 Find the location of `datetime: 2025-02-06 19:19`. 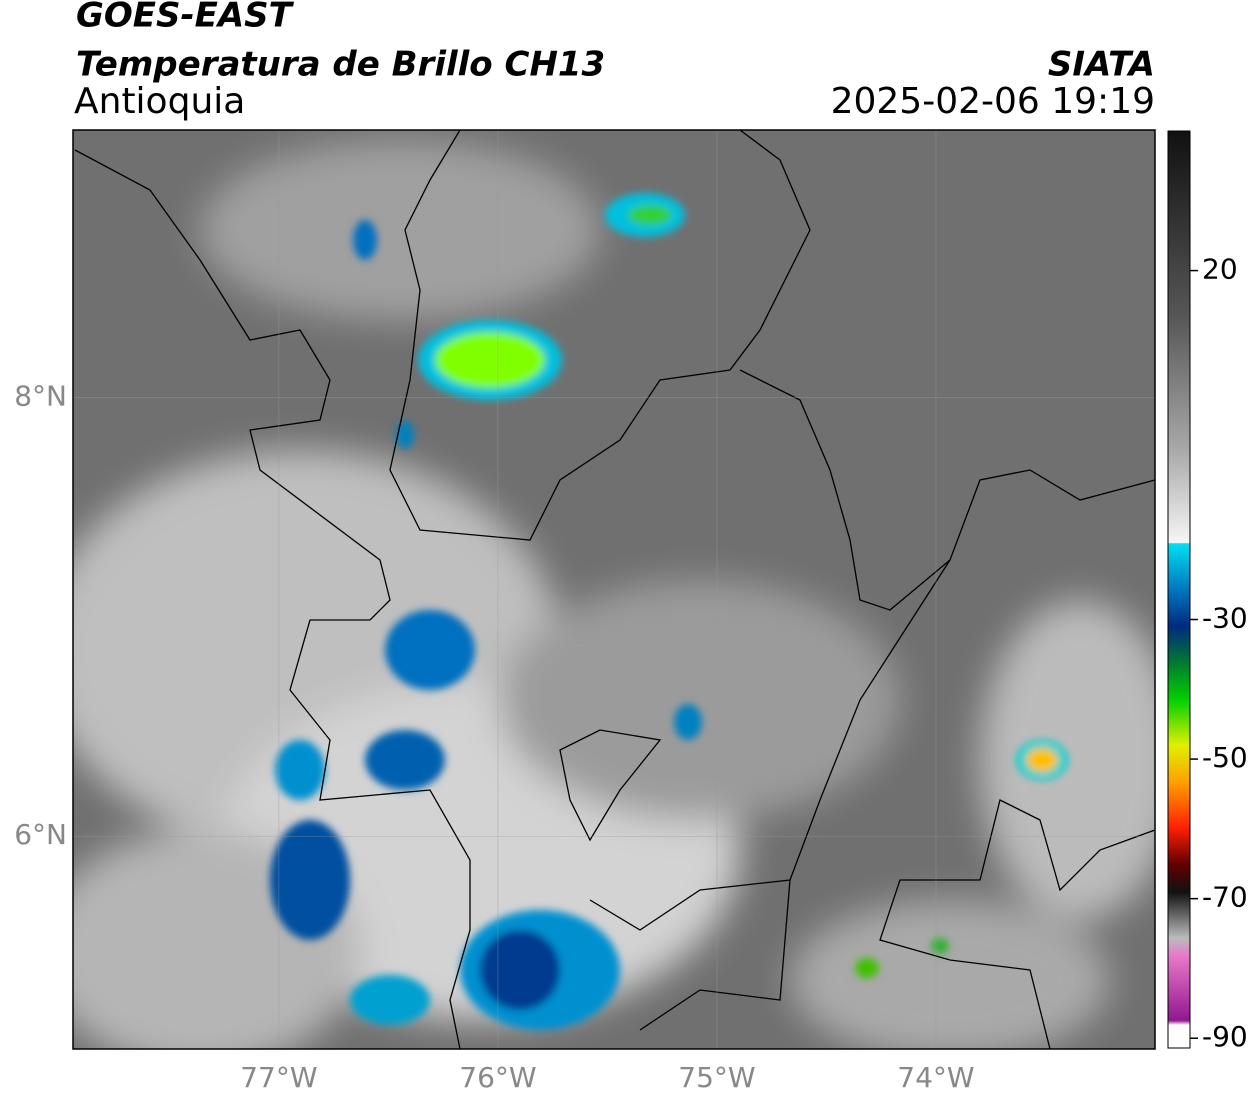

datetime: 2025-02-06 19:19 is located at coordinates (993, 101).